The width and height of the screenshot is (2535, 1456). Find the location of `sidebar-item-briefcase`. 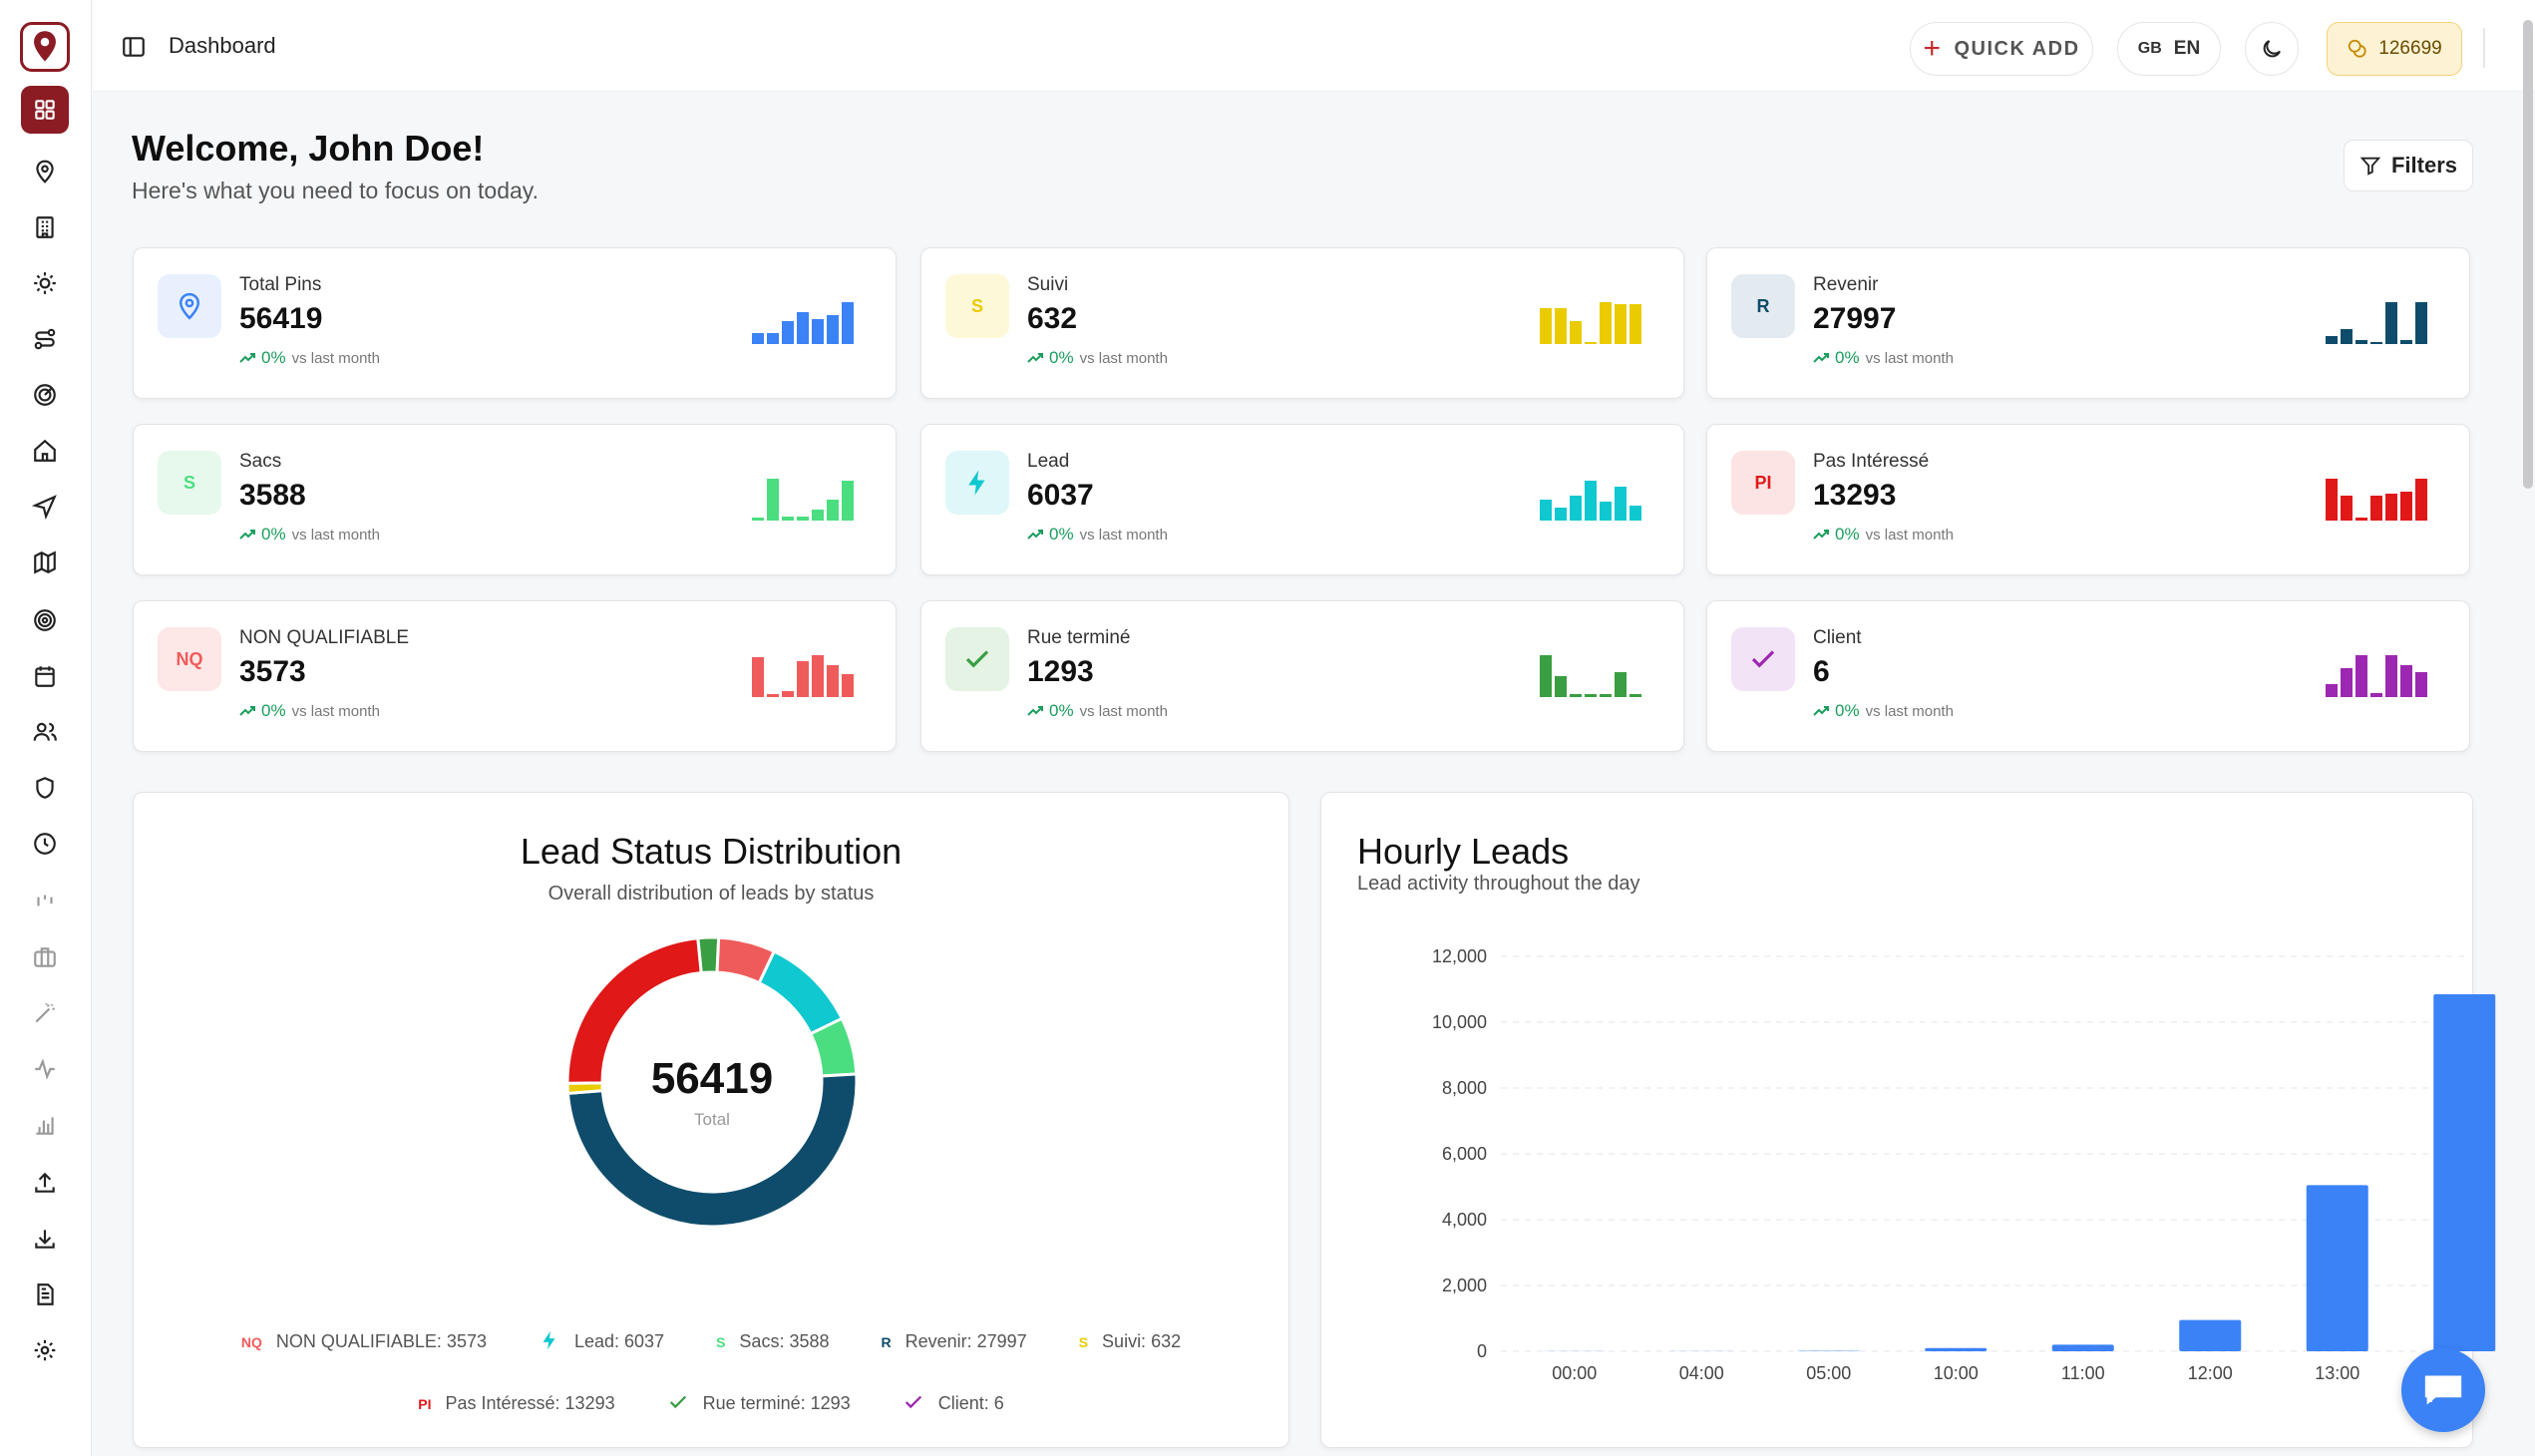

sidebar-item-briefcase is located at coordinates (45, 957).